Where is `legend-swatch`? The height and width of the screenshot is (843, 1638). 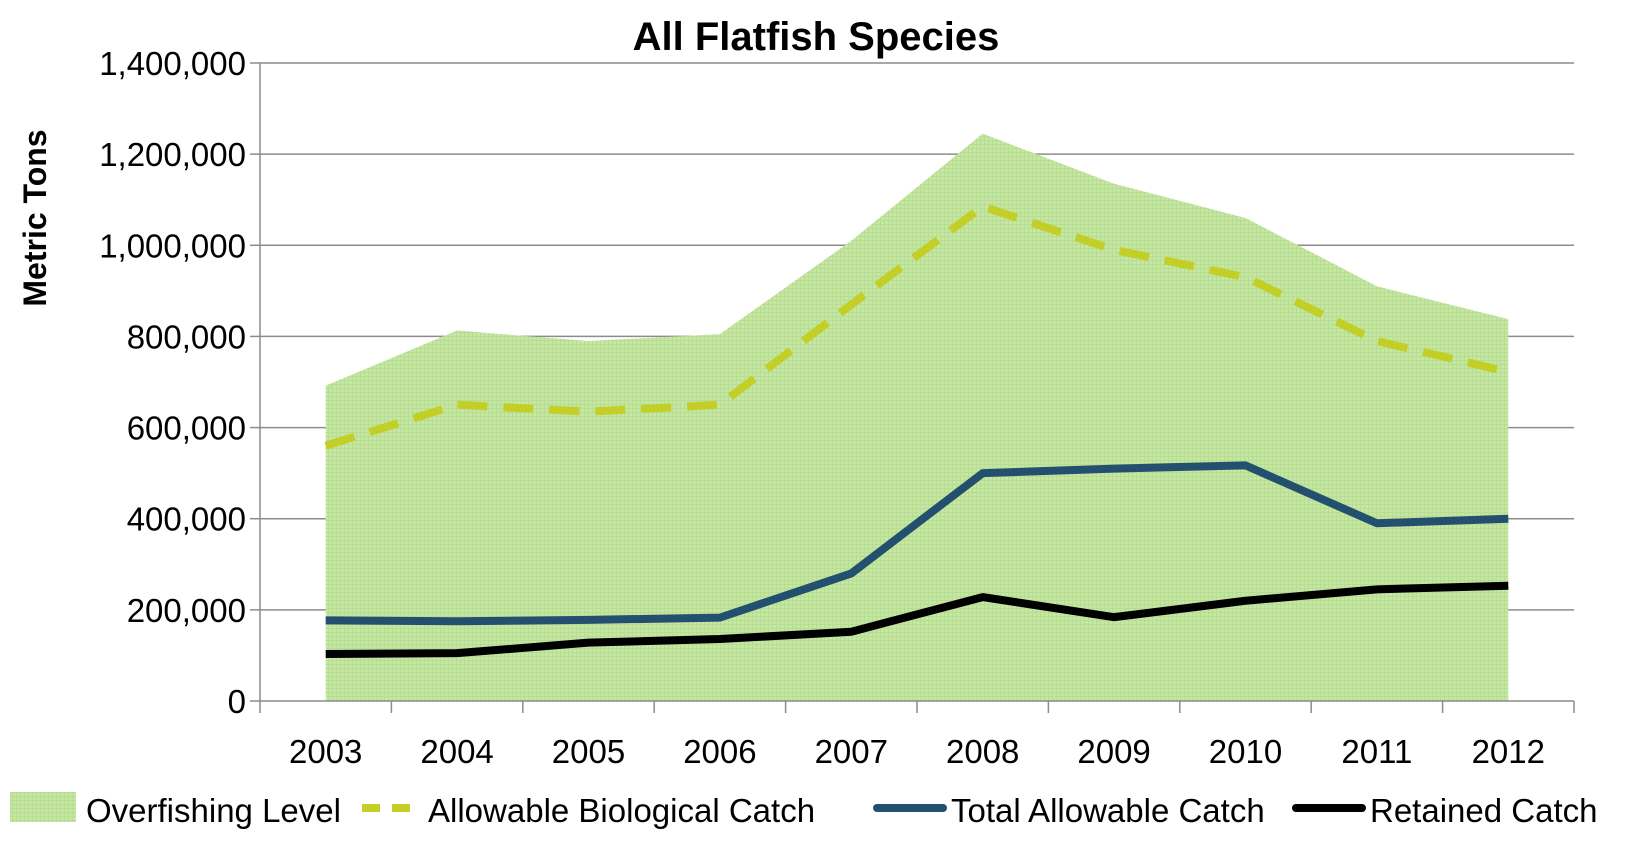
legend-swatch is located at coordinates (43, 807).